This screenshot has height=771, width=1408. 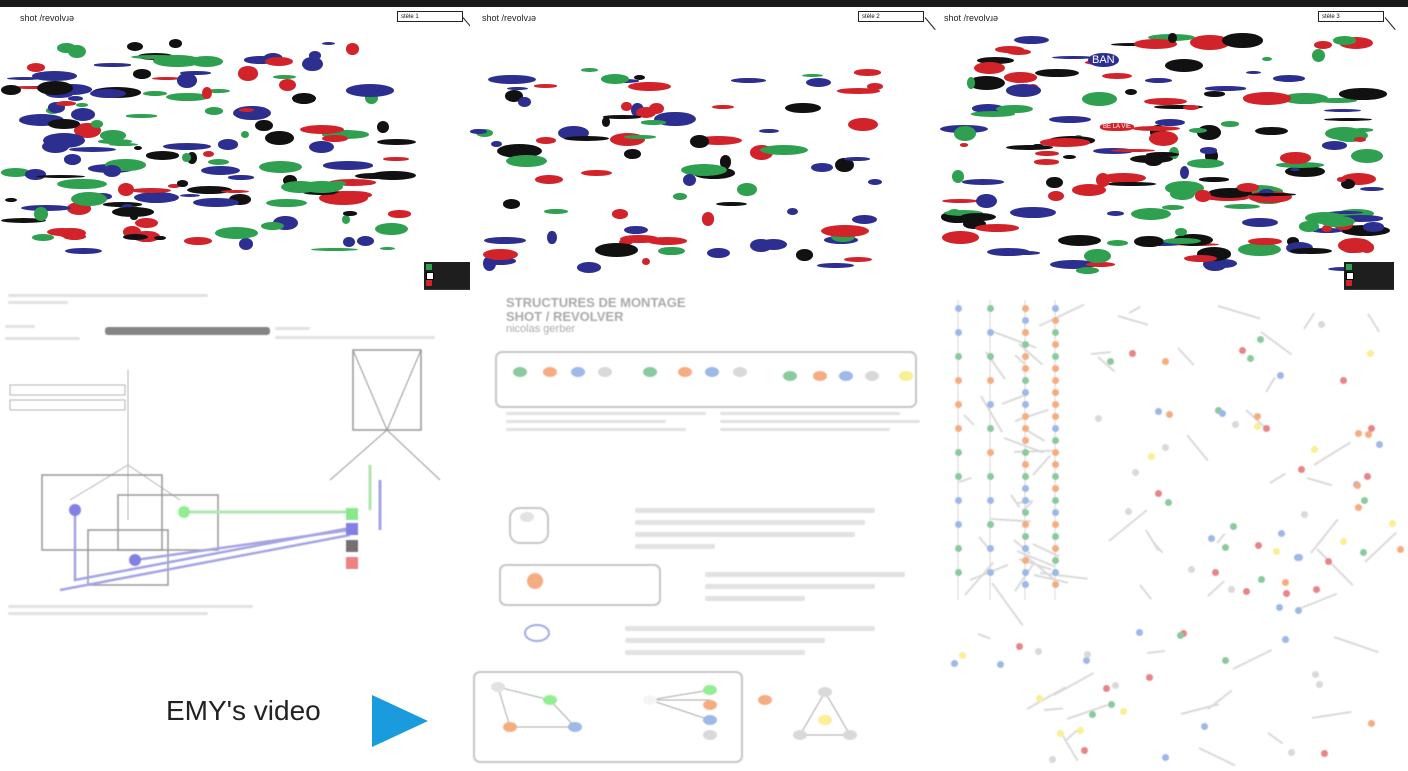 What do you see at coordinates (891, 16) in the screenshot?
I see `stele-label: stèle 2` at bounding box center [891, 16].